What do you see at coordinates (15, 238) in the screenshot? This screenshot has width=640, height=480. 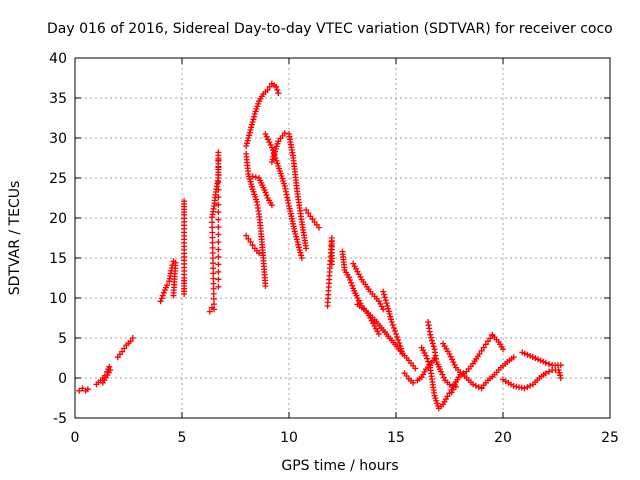 I see `y-axis-label: SDTVAR / TECUs` at bounding box center [15, 238].